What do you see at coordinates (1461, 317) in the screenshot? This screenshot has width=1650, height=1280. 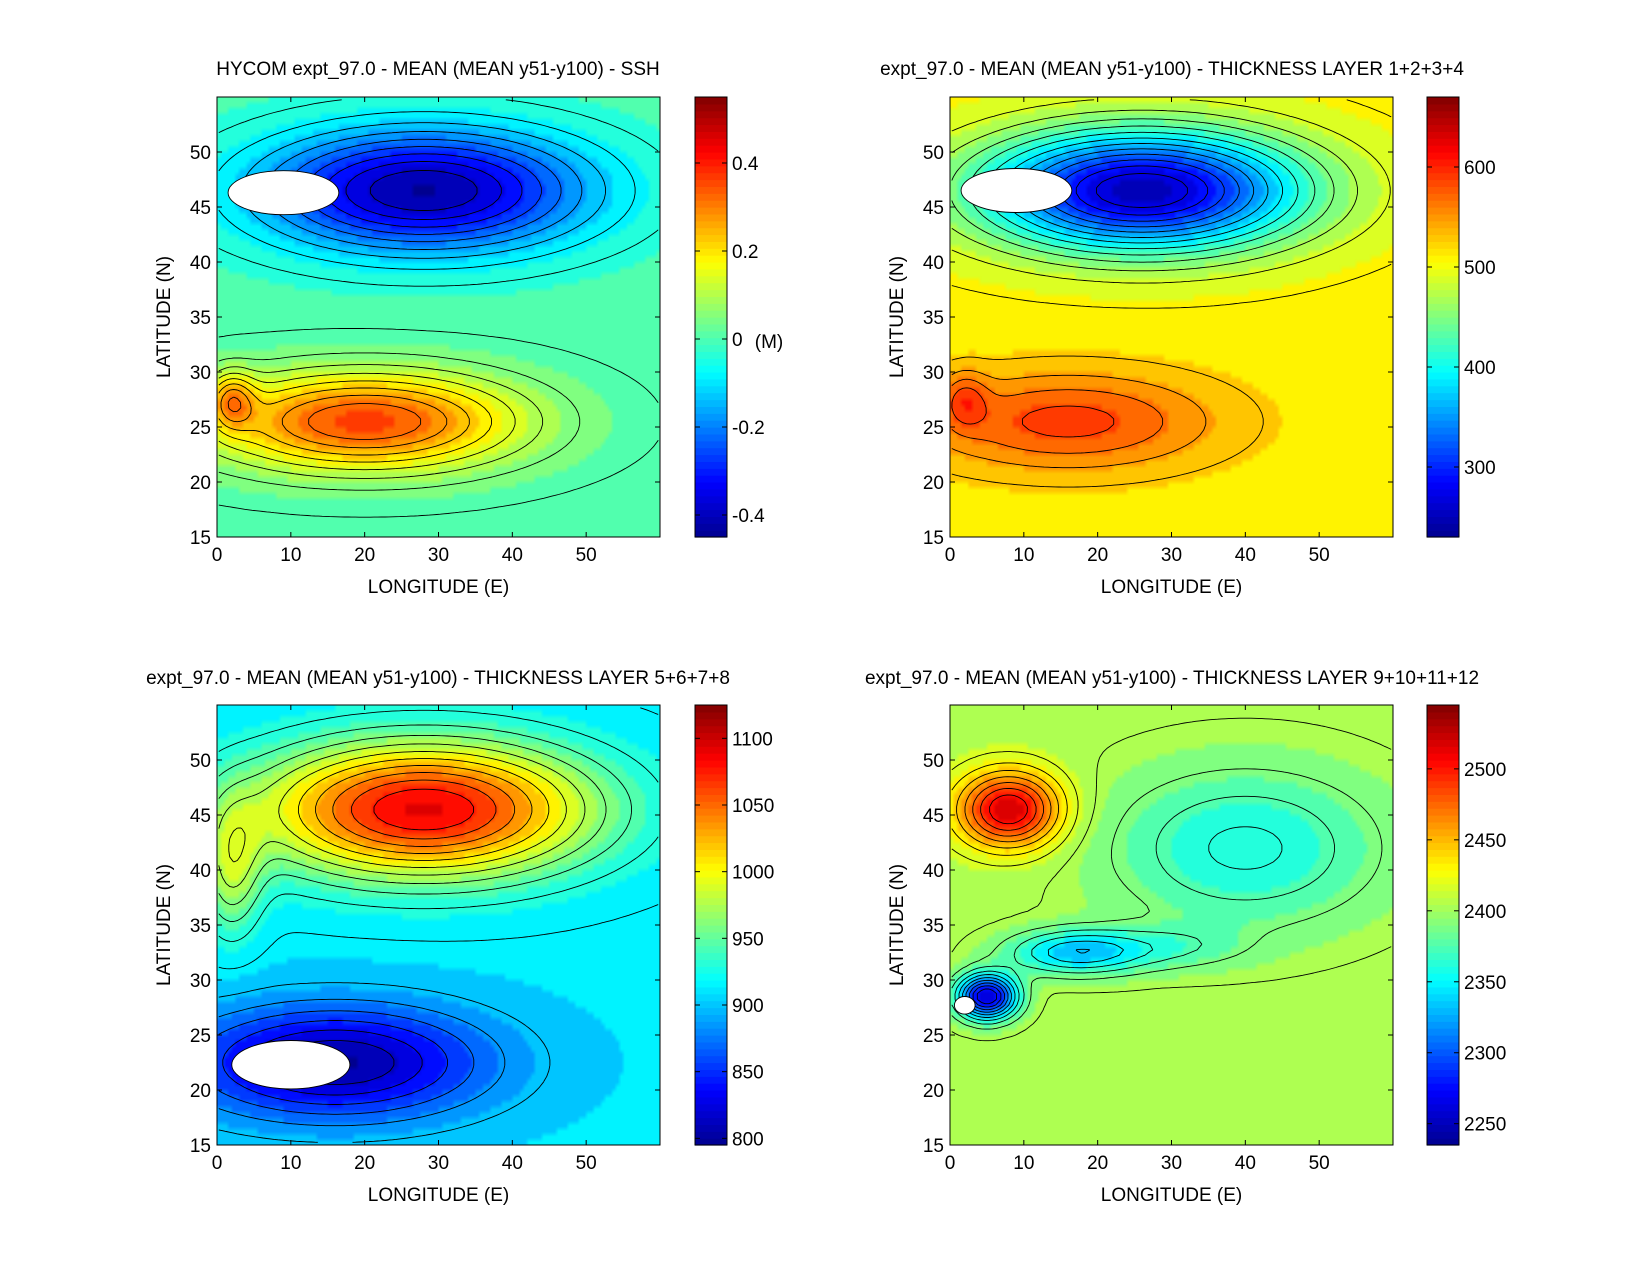 I see `colorbar: 300 400 500 600` at bounding box center [1461, 317].